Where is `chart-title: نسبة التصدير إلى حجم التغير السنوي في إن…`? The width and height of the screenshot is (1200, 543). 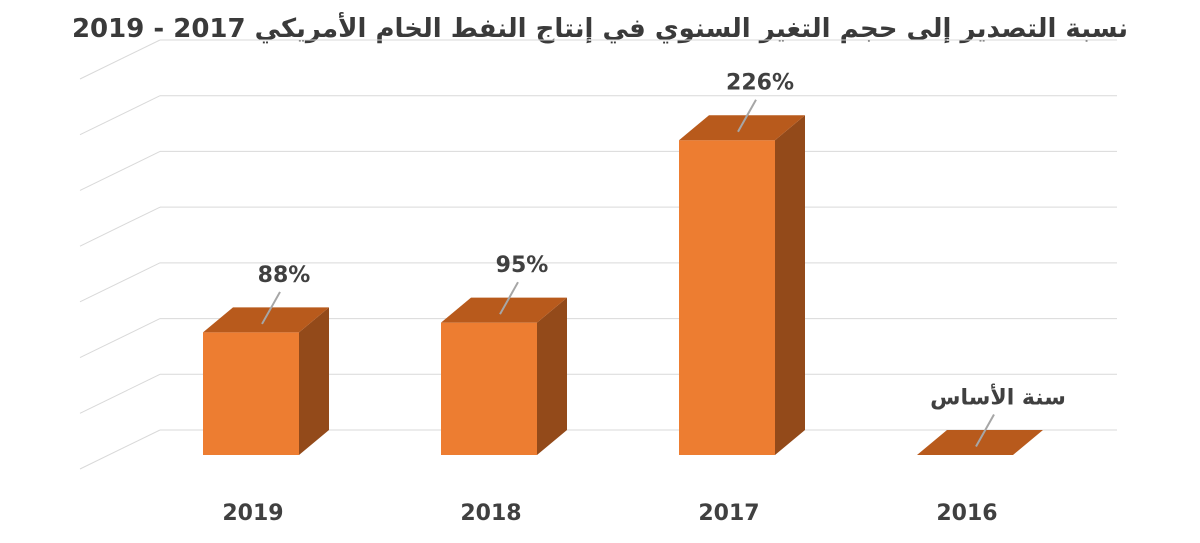 chart-title: نسبة التصدير إلى حجم التغير السنوي في إن… is located at coordinates (600, 29).